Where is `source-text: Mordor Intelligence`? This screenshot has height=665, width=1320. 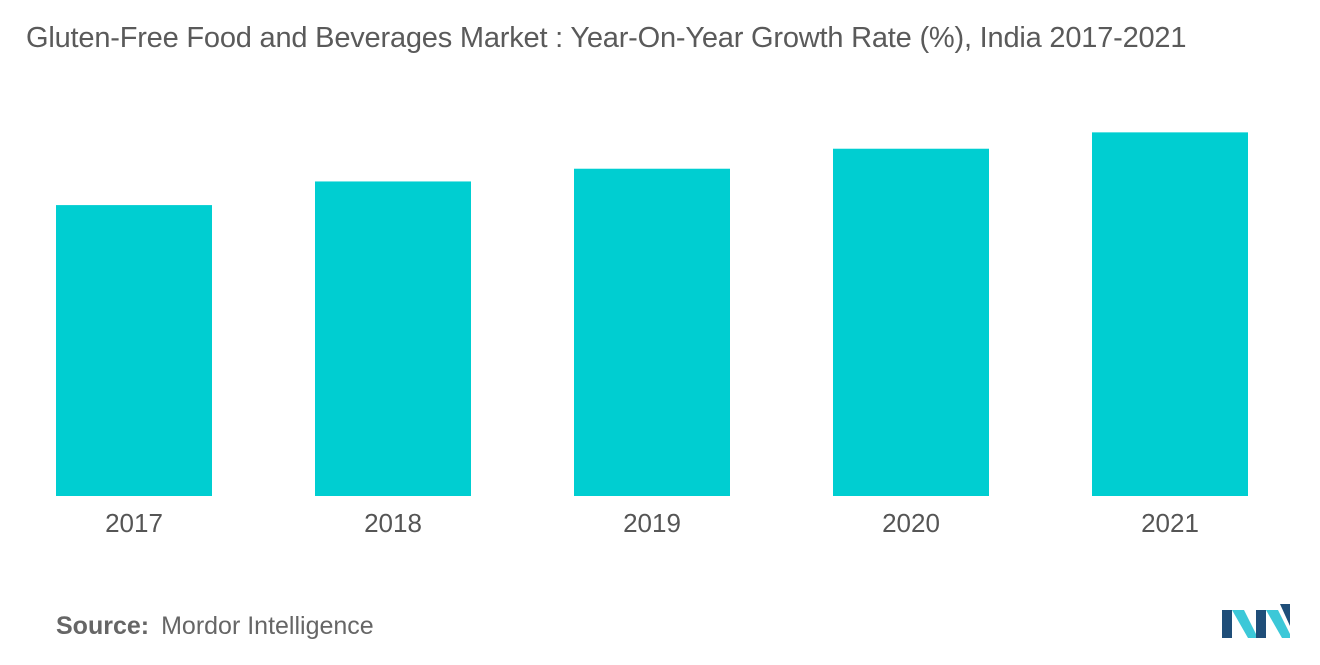 source-text: Mordor Intelligence is located at coordinates (267, 626).